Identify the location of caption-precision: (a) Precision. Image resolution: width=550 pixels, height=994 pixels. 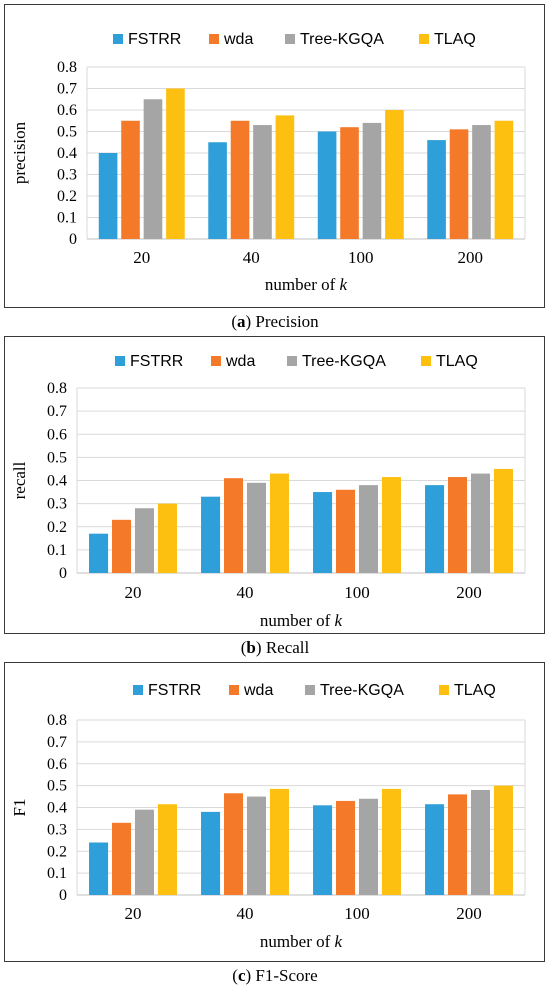
(275, 321).